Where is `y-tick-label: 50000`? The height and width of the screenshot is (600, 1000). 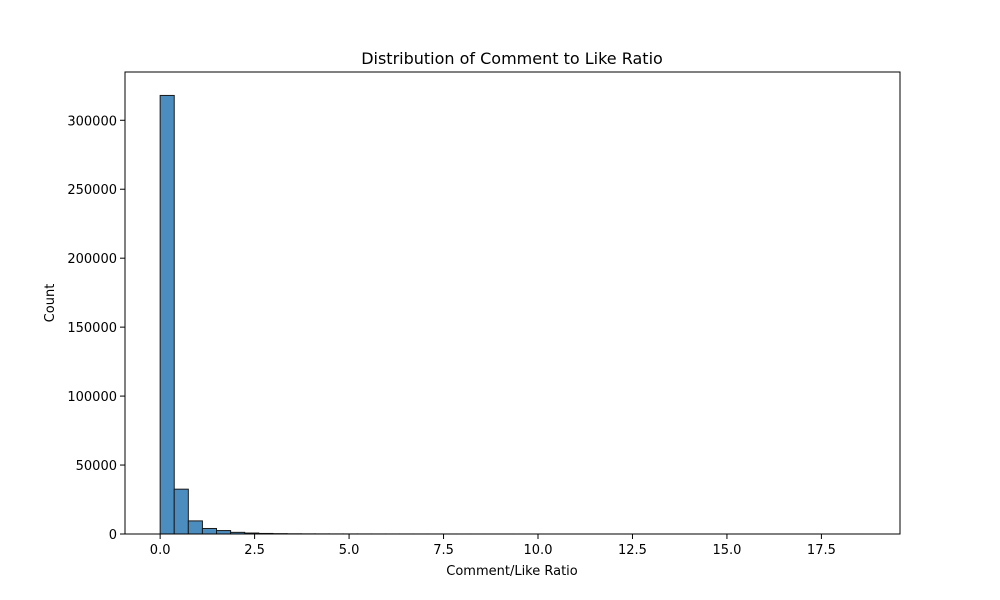 y-tick-label: 50000 is located at coordinates (96, 466).